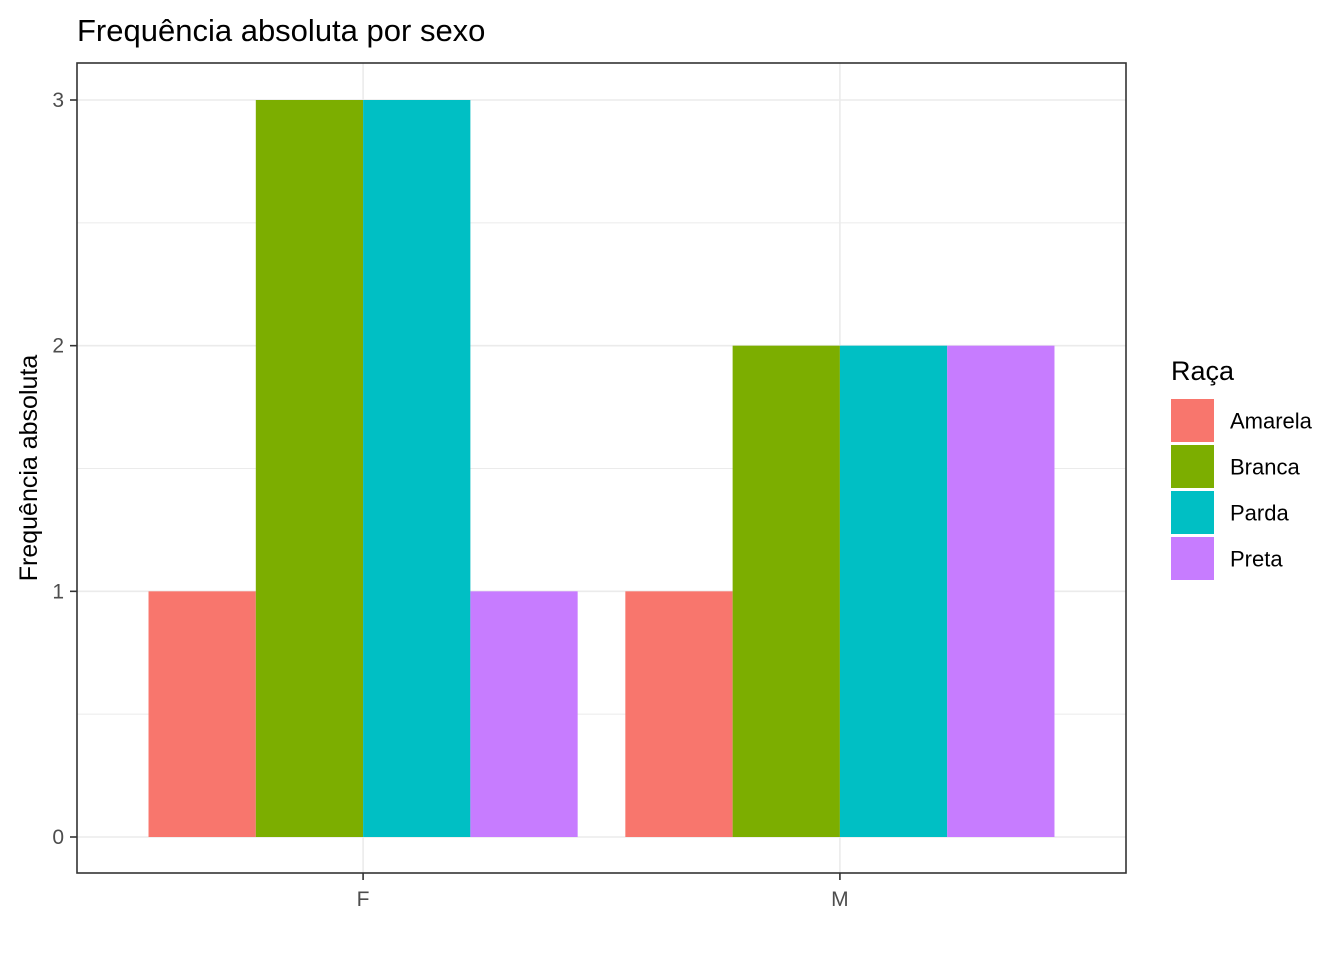  What do you see at coordinates (1192, 512) in the screenshot?
I see `legend-key-parda` at bounding box center [1192, 512].